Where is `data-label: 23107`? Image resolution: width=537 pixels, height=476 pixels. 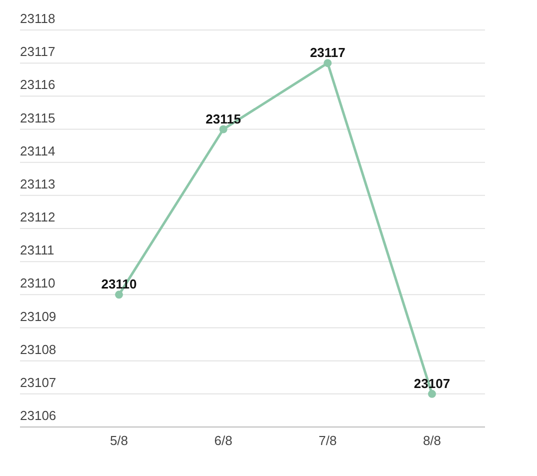 data-label: 23107 is located at coordinates (432, 383).